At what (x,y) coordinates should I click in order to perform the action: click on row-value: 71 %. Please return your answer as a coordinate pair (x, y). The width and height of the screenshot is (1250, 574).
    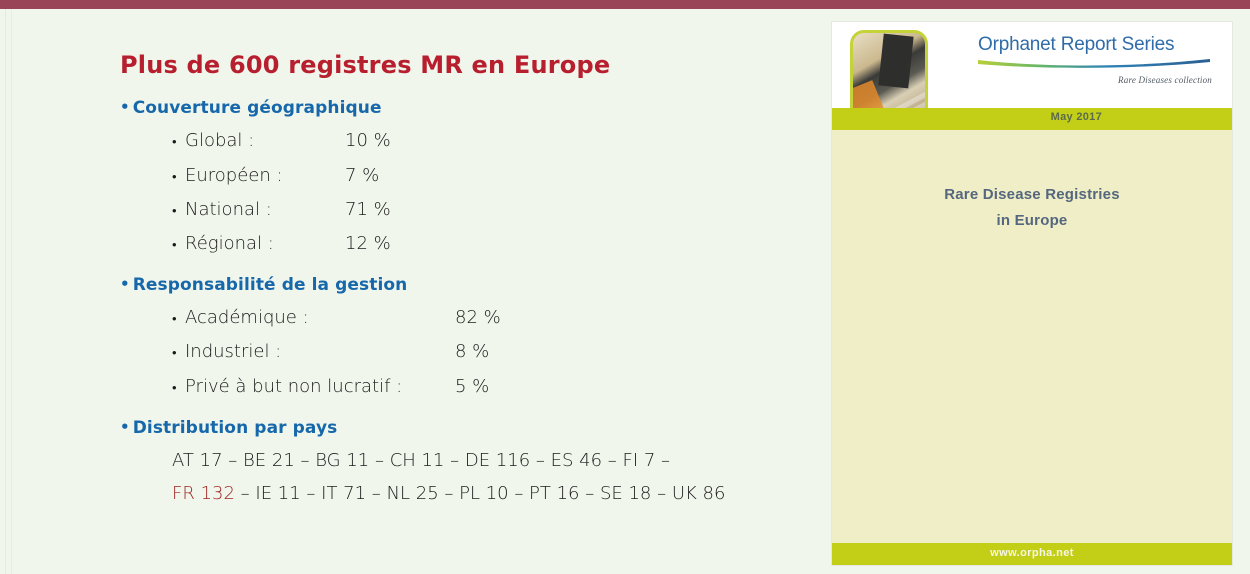
    Looking at the image, I should click on (368, 209).